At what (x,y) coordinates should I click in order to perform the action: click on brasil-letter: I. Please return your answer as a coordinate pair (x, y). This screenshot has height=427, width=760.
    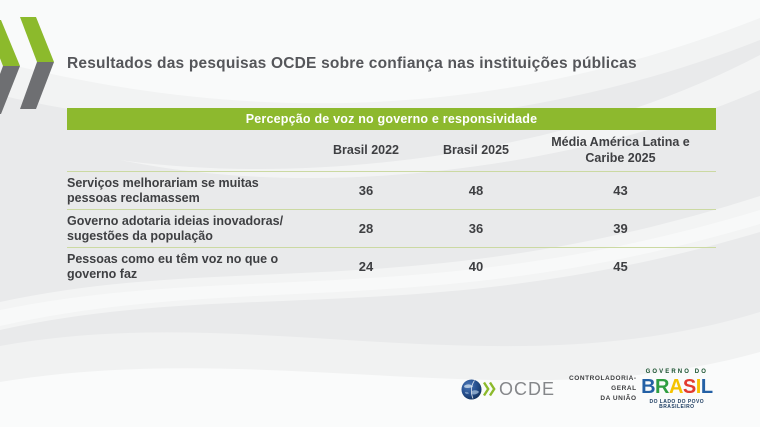
    Looking at the image, I should click on (698, 386).